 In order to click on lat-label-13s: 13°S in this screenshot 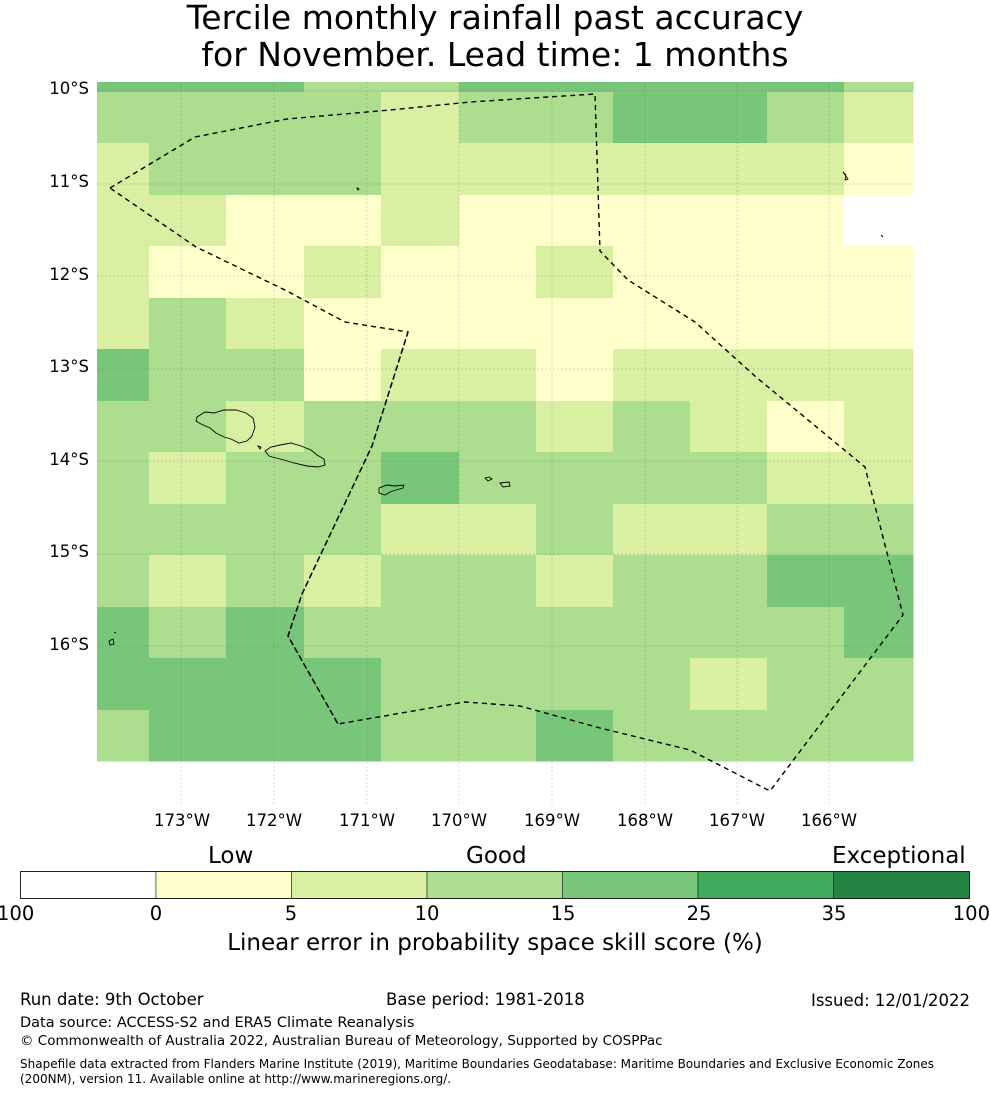, I will do `click(69, 366)`.